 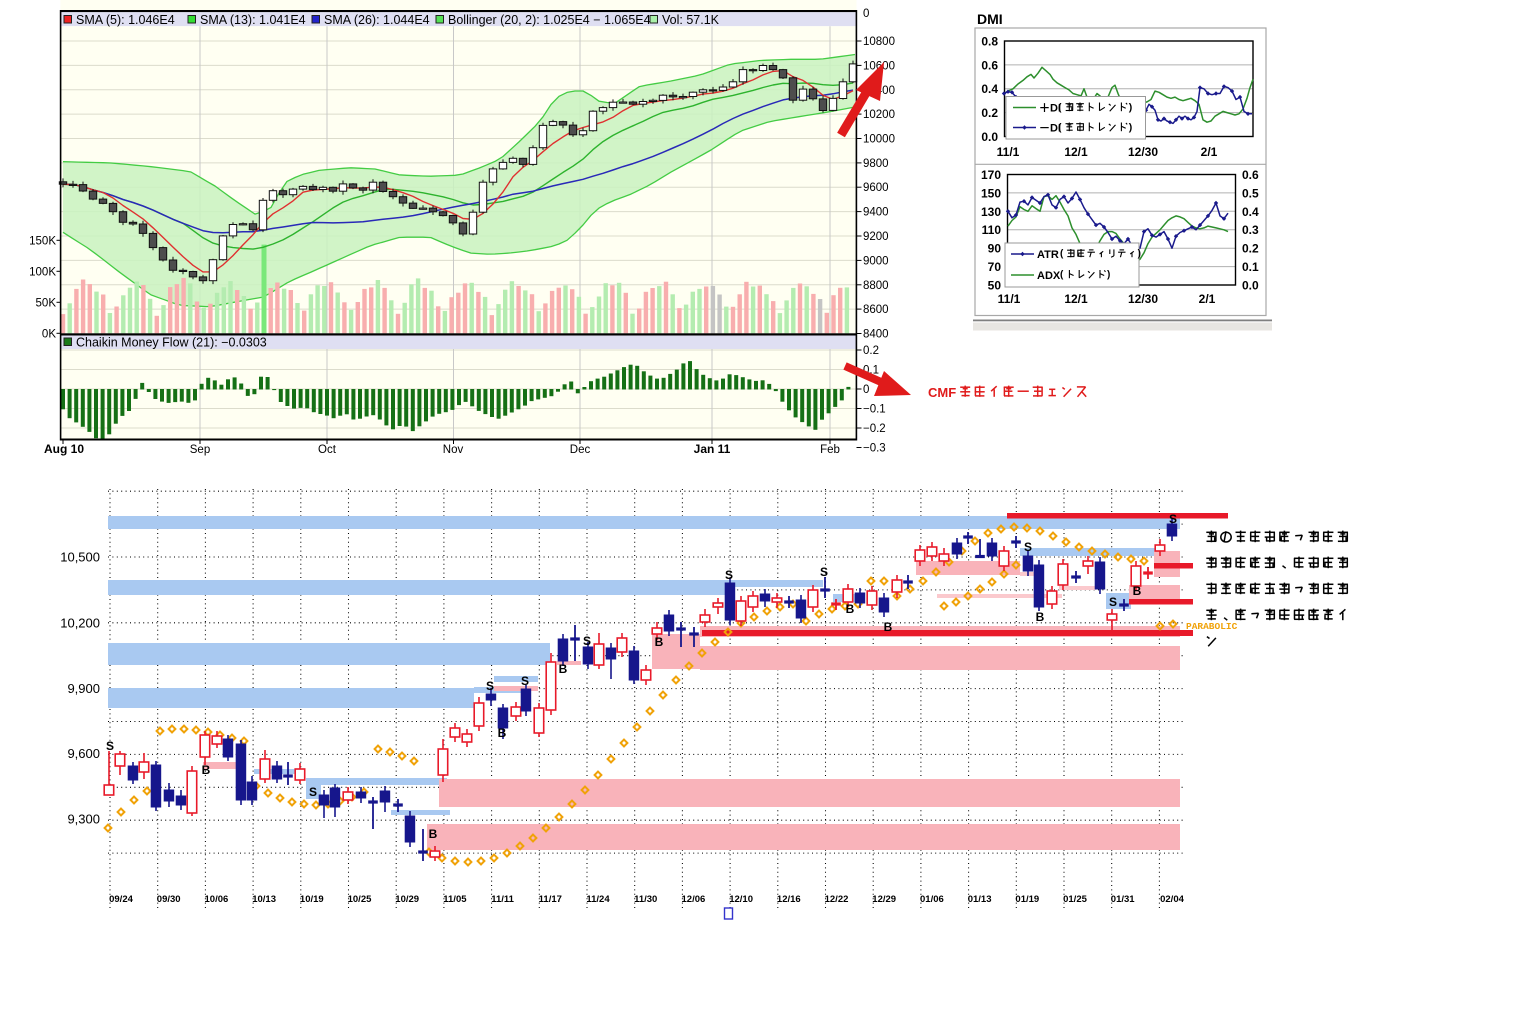 I want to click on svg-text: 10600, so click(x=879, y=66).